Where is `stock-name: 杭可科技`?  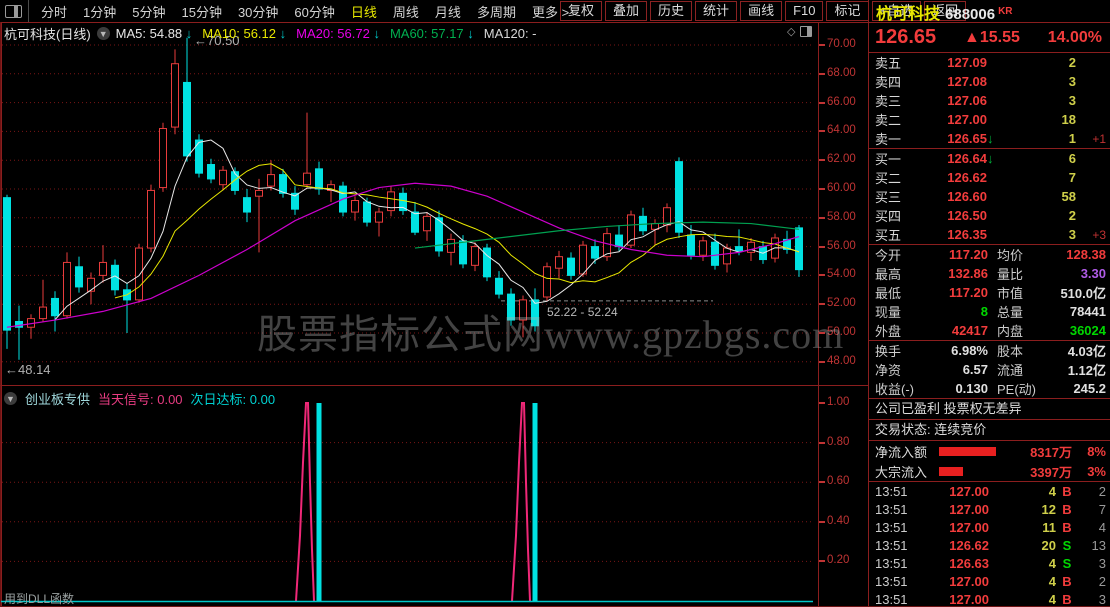
stock-name: 杭可科技 is located at coordinates (908, 14).